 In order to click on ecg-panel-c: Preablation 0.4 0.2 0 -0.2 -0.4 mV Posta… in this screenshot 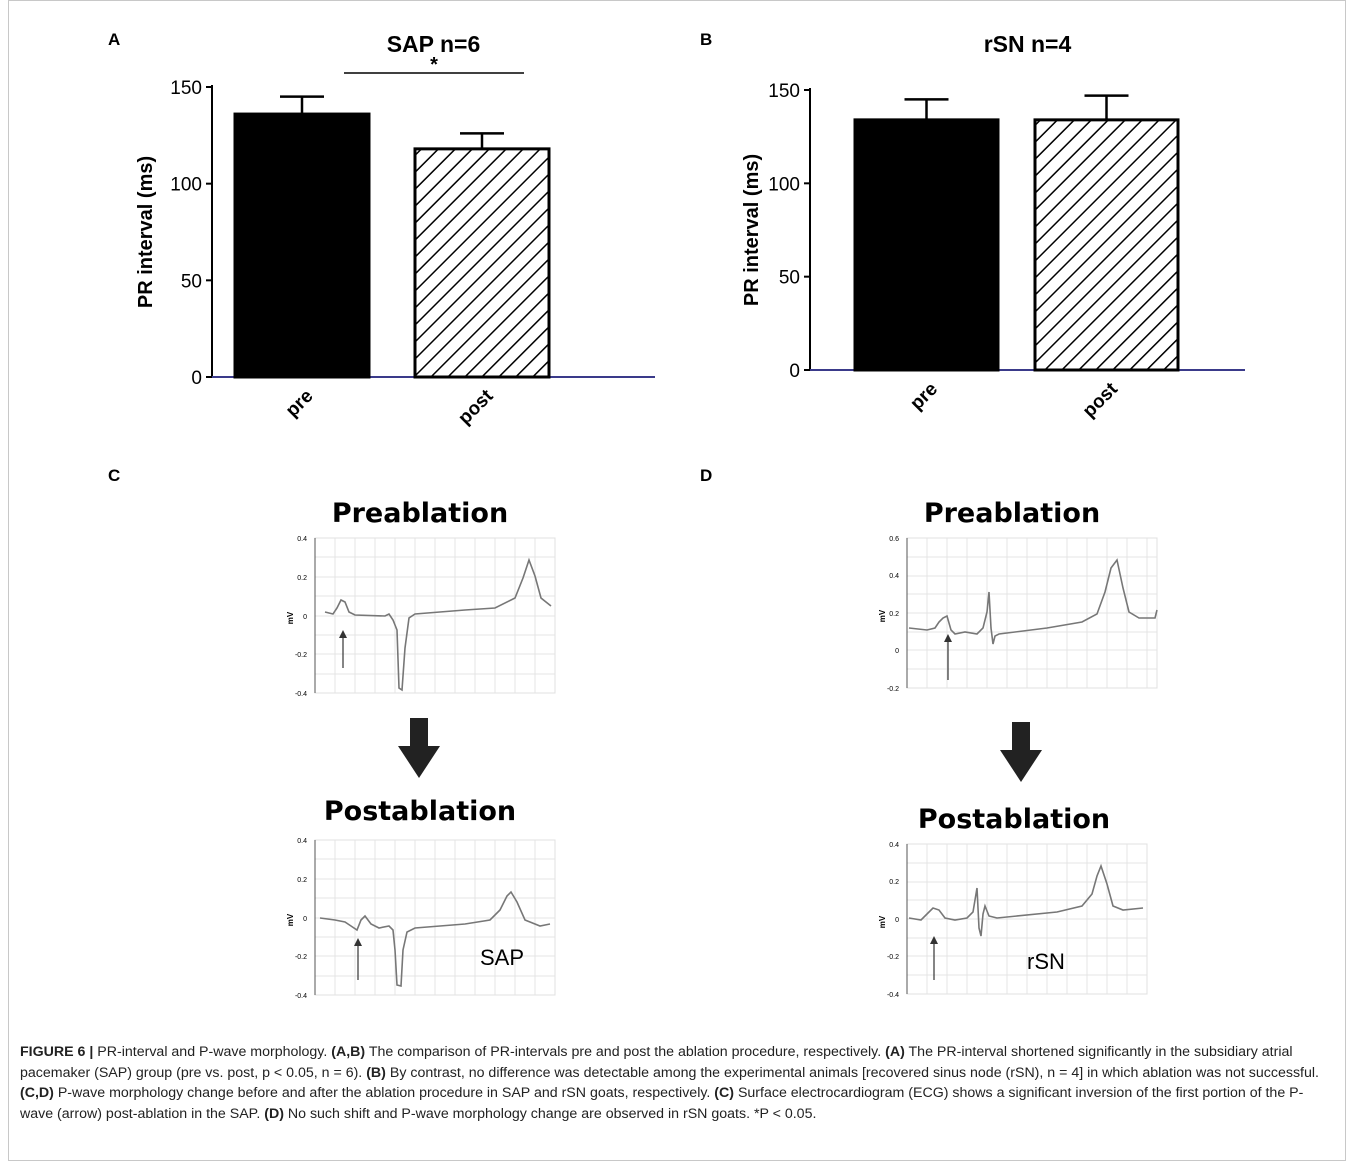, I will do `click(421, 749)`.